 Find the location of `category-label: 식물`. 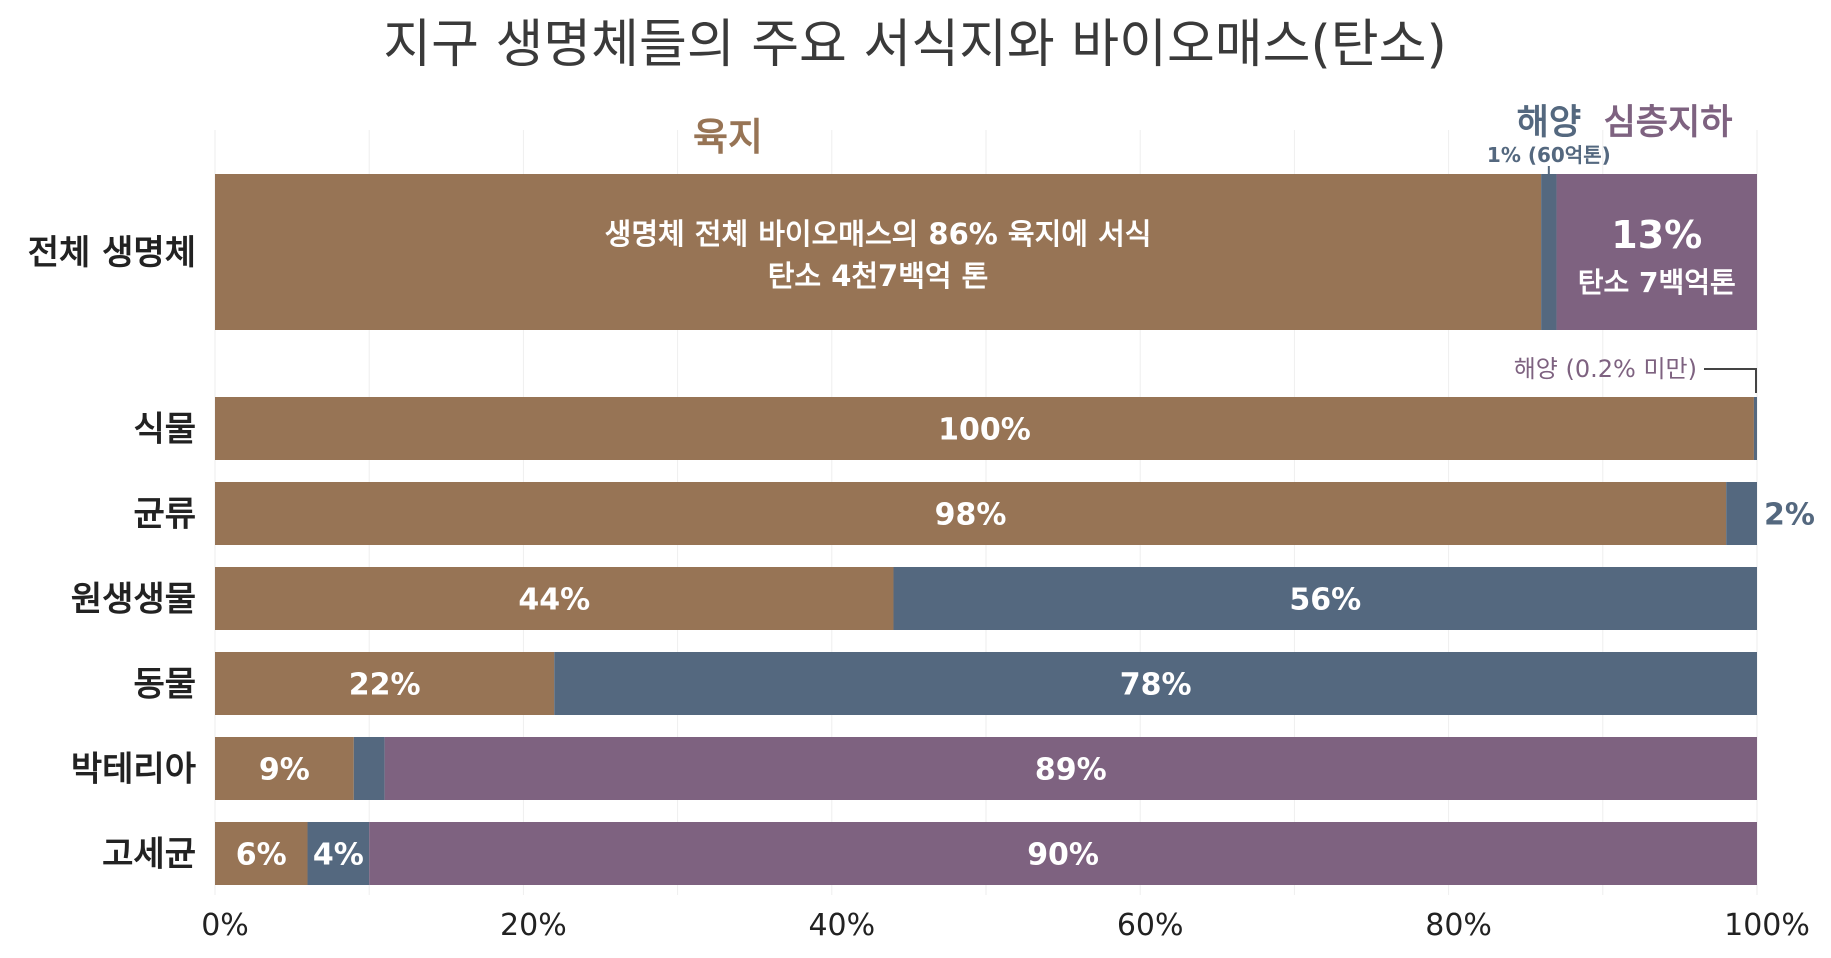

category-label: 식물 is located at coordinates (164, 430).